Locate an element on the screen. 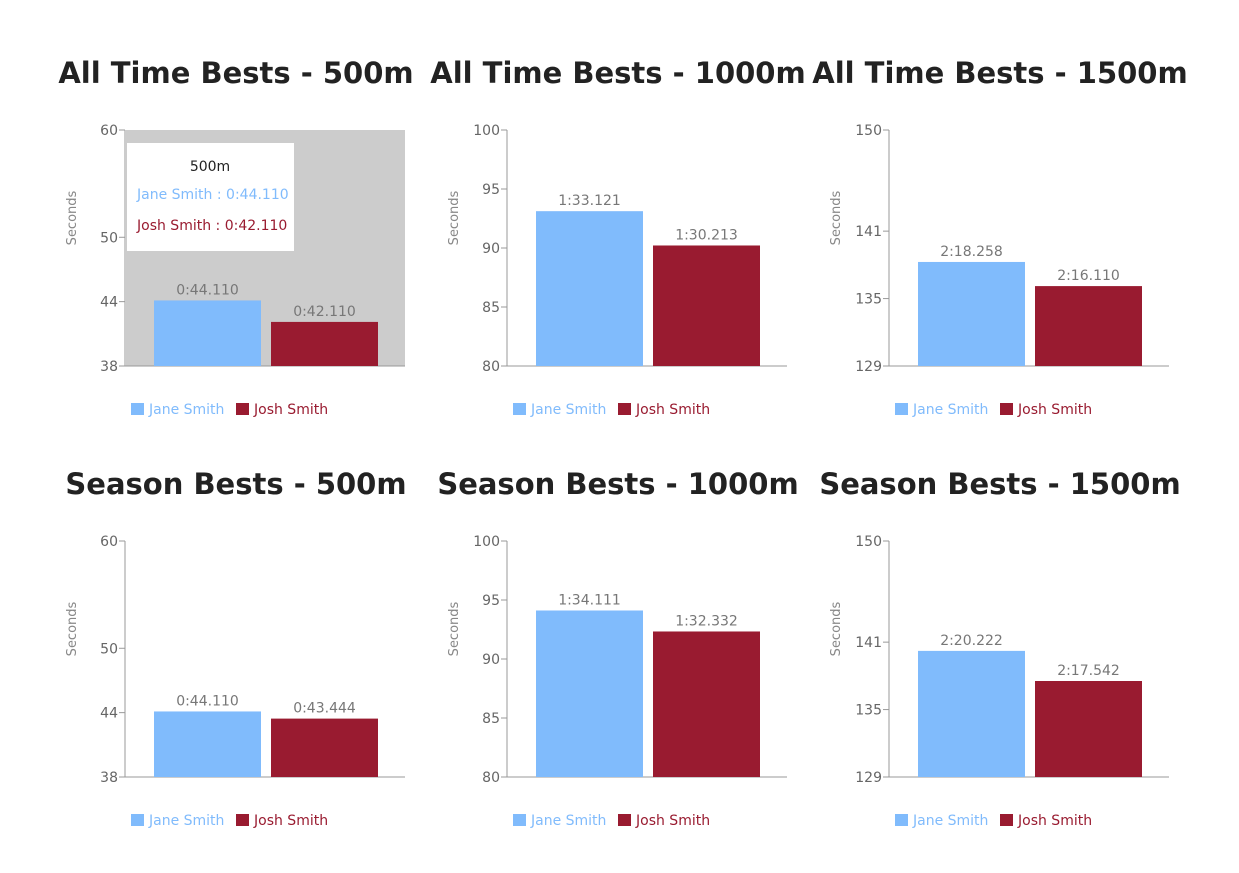 The image size is (1239, 873). chart-title: Season Bests - 500m is located at coordinates (236, 484).